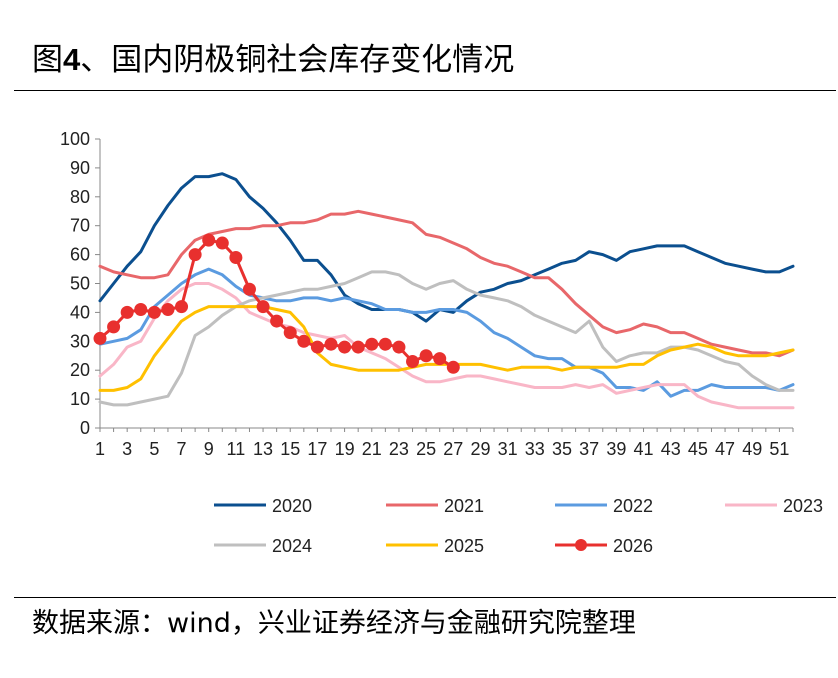 This screenshot has width=838, height=678. What do you see at coordinates (671, 449) in the screenshot?
I see `x-tick-label: 43` at bounding box center [671, 449].